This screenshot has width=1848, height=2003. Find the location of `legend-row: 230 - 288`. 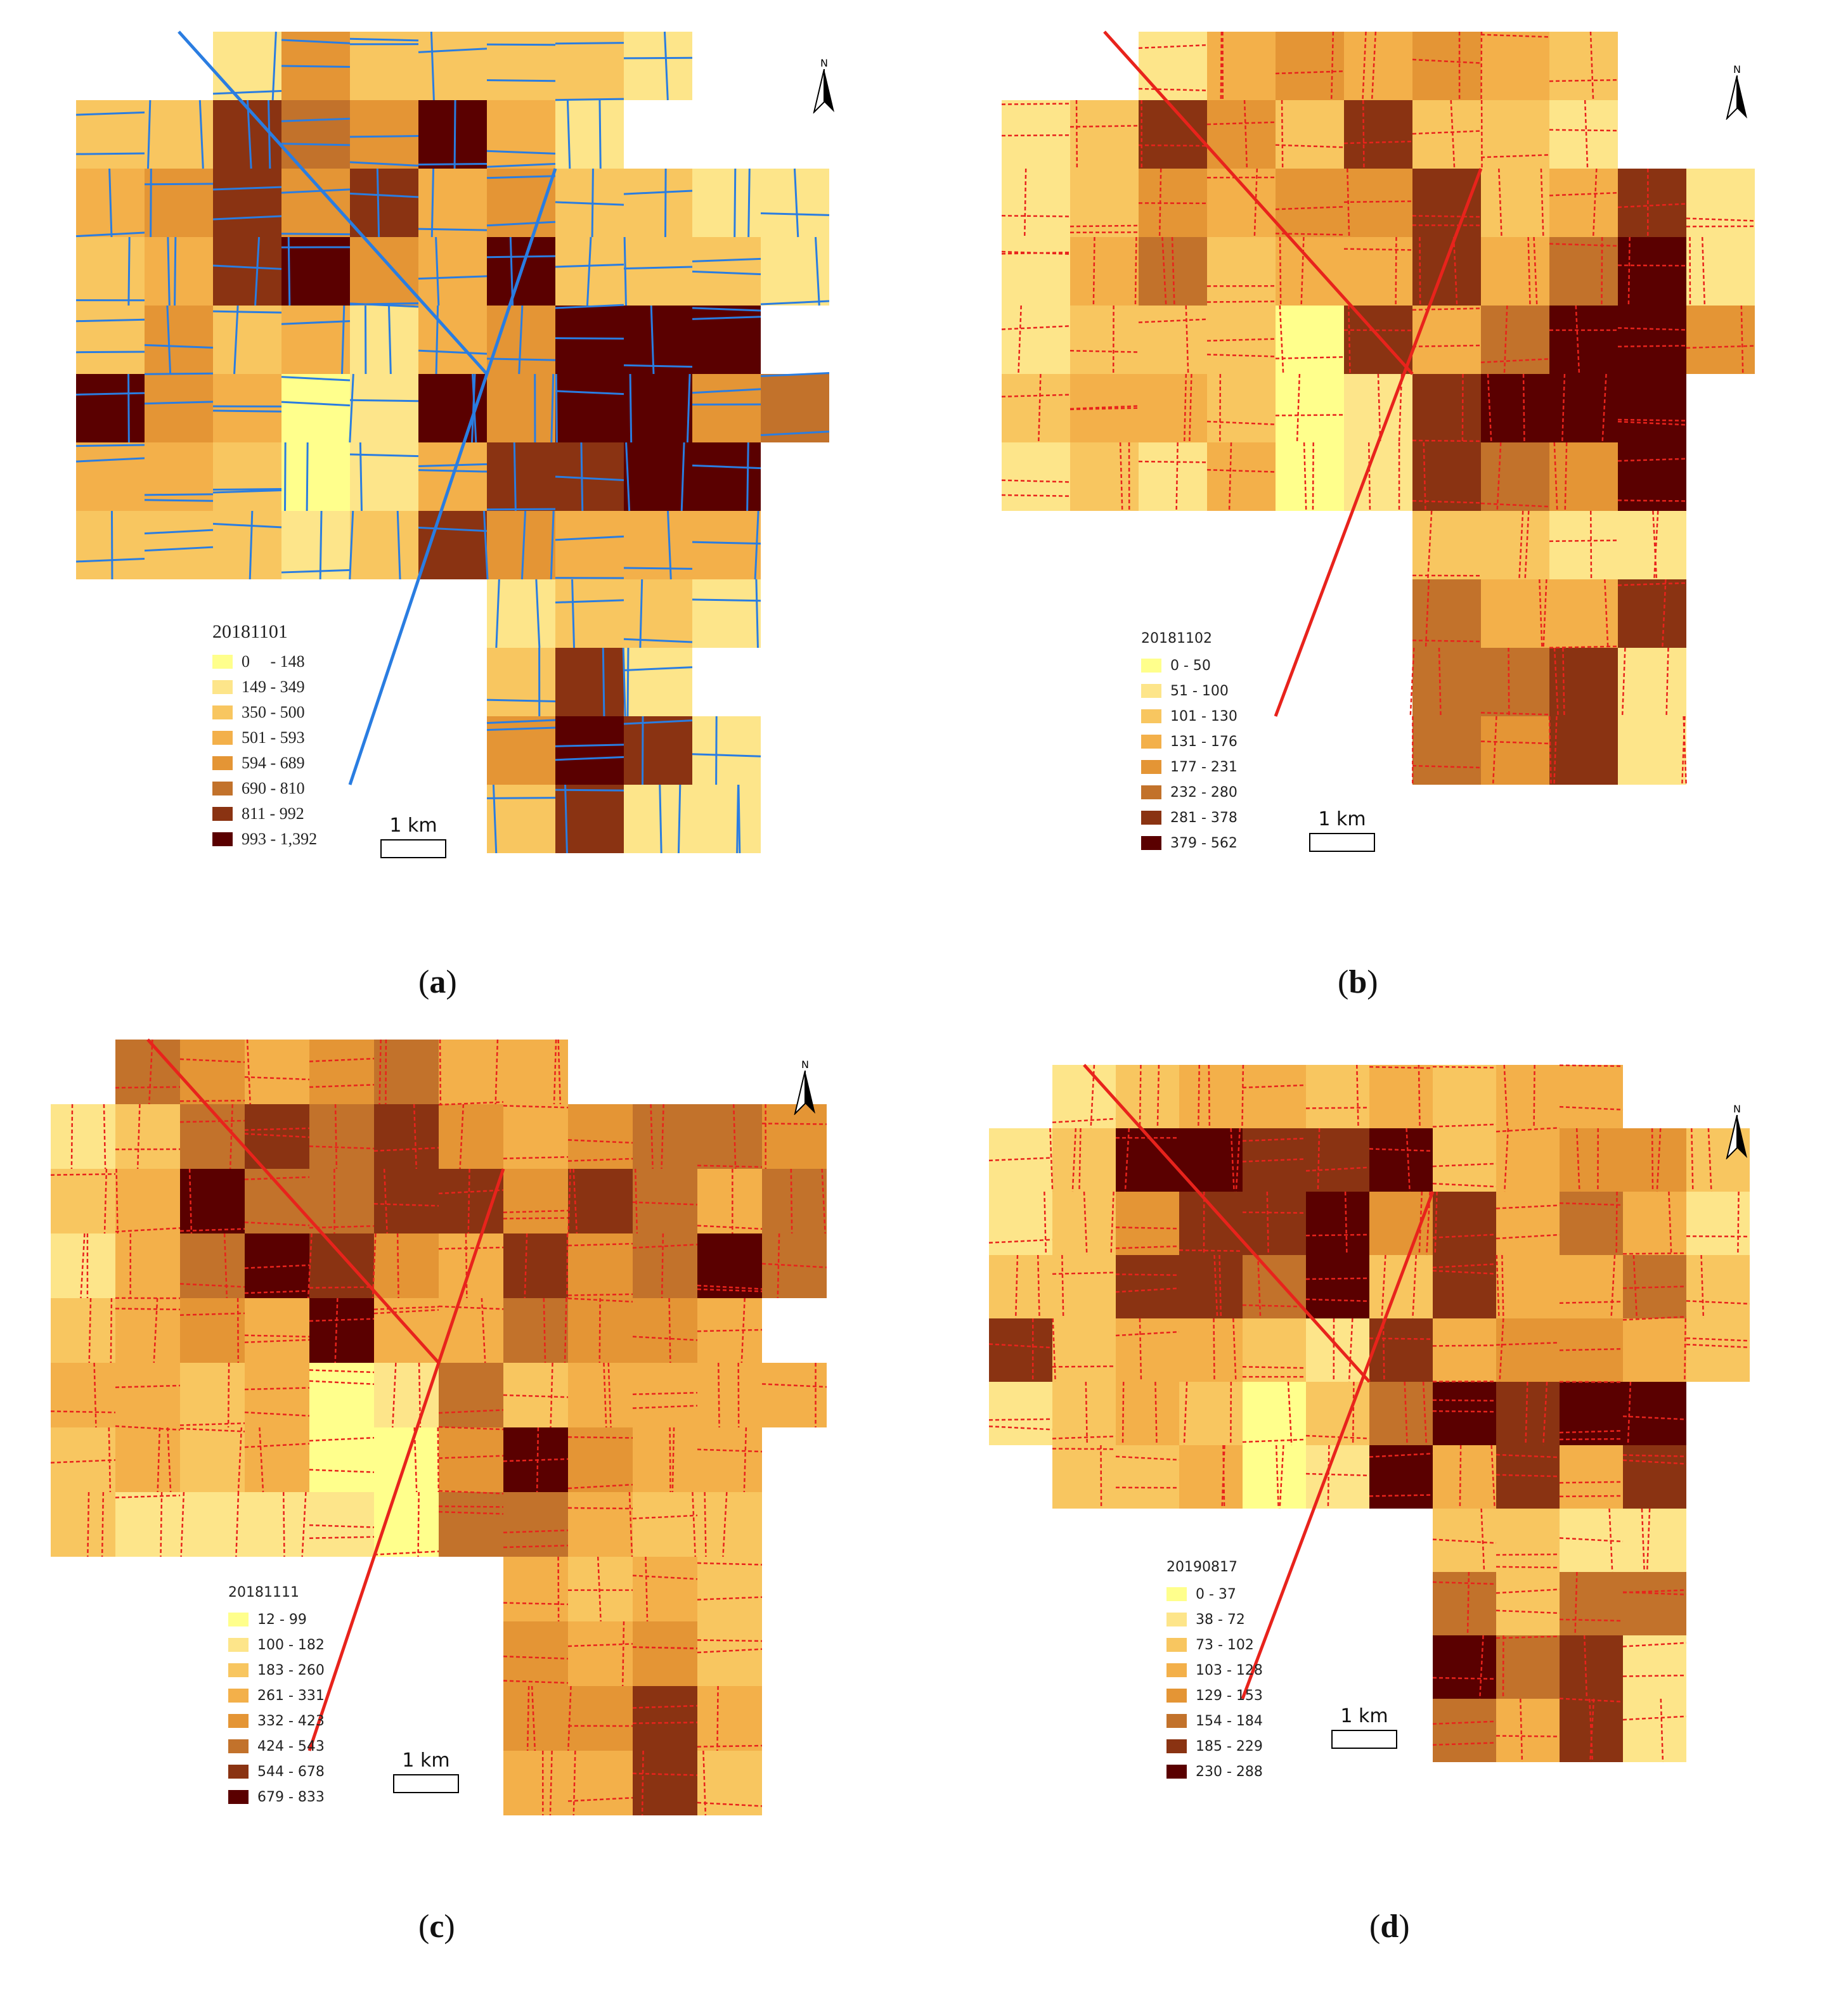

legend-row: 230 - 288 is located at coordinates (1214, 1772).